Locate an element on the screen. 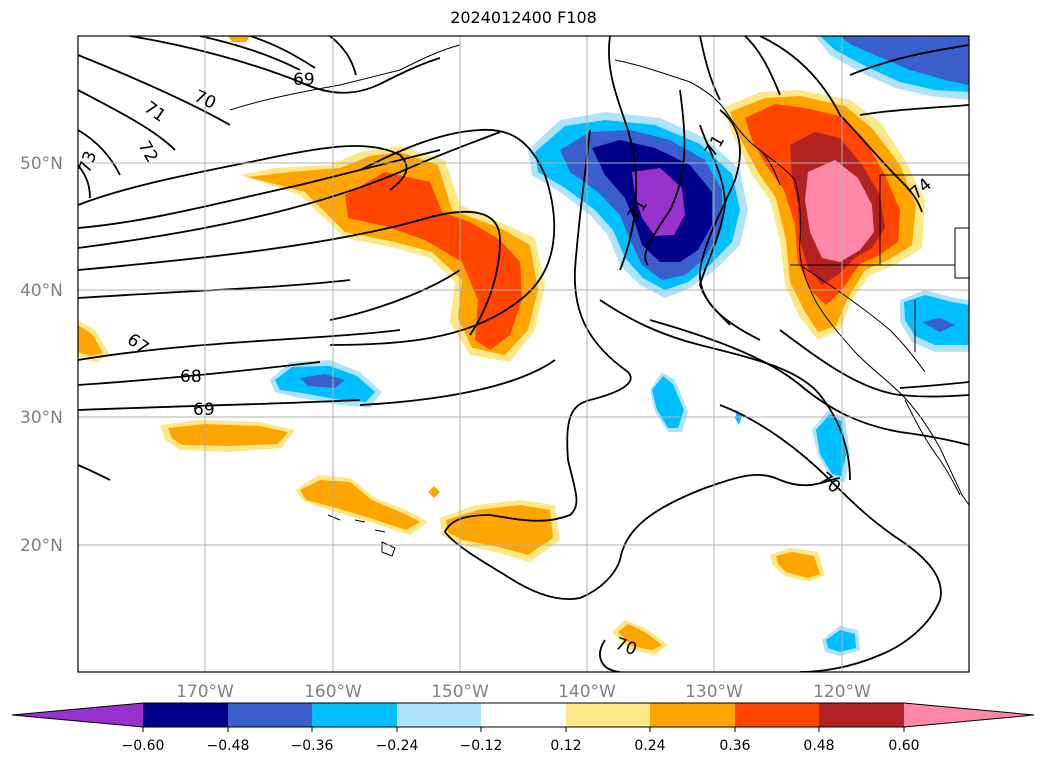 This screenshot has width=1047, height=765. map-title: 2024012400 F108 is located at coordinates (523, 17).